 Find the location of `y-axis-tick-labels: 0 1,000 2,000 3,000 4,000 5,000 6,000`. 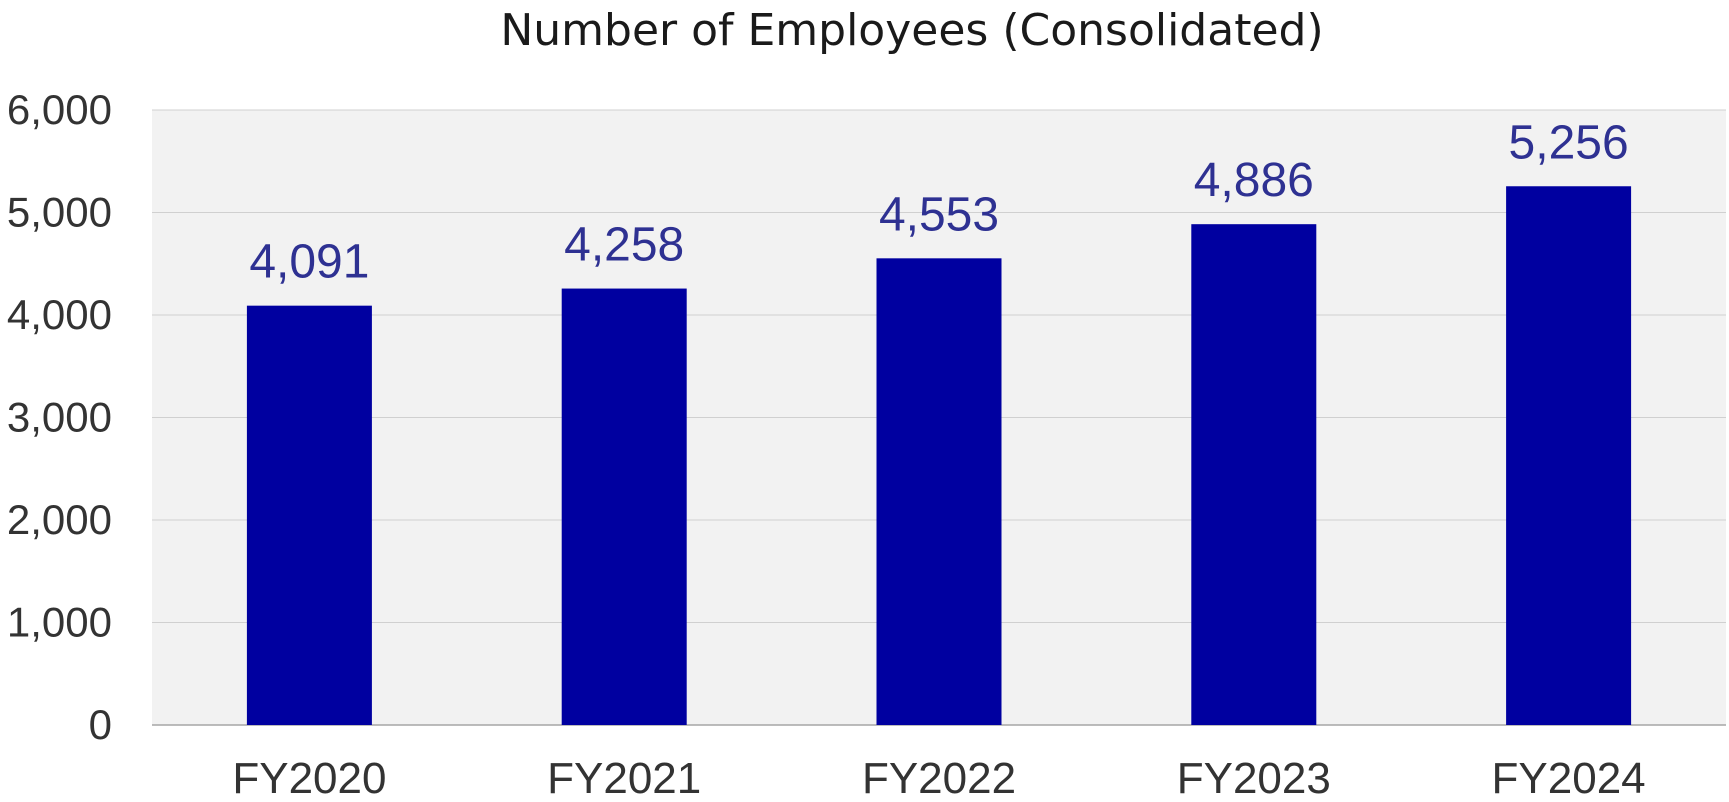

y-axis-tick-labels: 0 1,000 2,000 3,000 4,000 5,000 6,000 is located at coordinates (59, 417).